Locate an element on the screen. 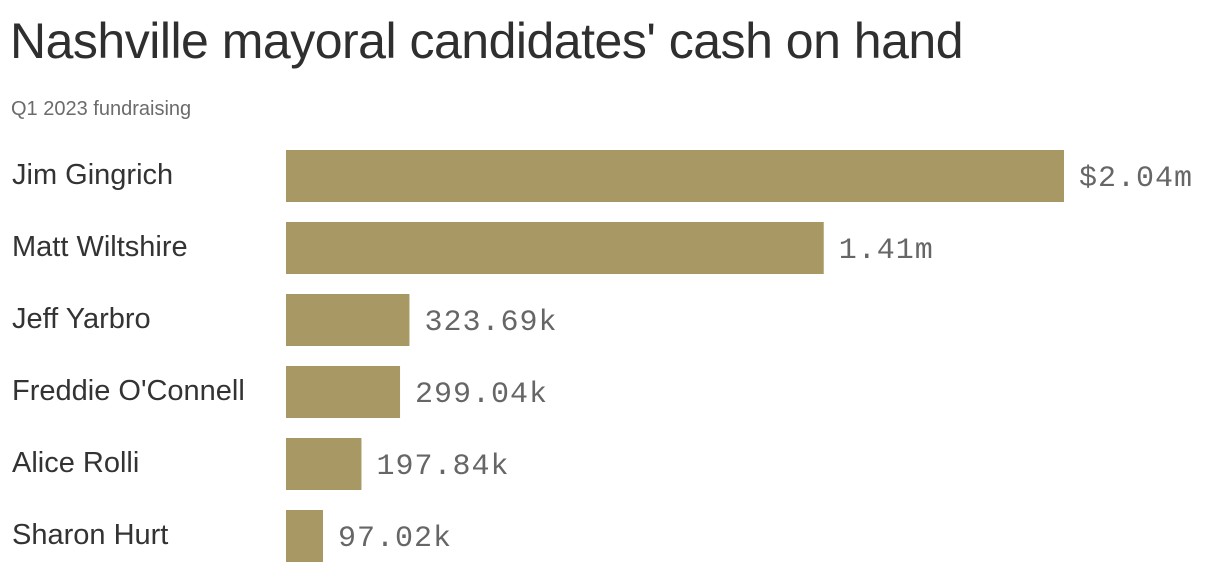 This screenshot has height=572, width=1220. value-label: 97.02k is located at coordinates (395, 539).